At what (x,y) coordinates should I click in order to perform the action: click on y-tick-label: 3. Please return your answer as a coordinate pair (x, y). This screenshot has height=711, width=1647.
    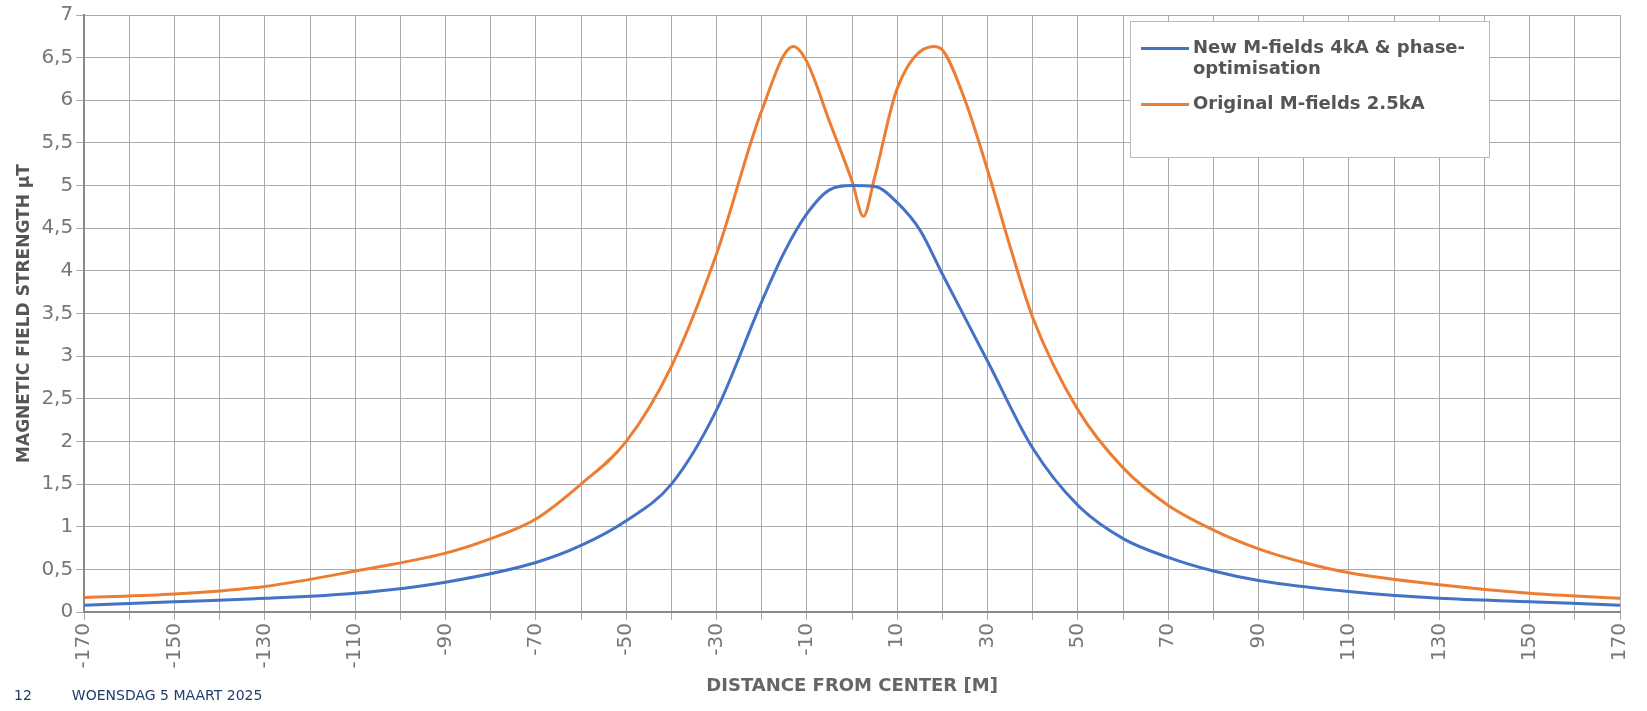
    Looking at the image, I should click on (67, 354).